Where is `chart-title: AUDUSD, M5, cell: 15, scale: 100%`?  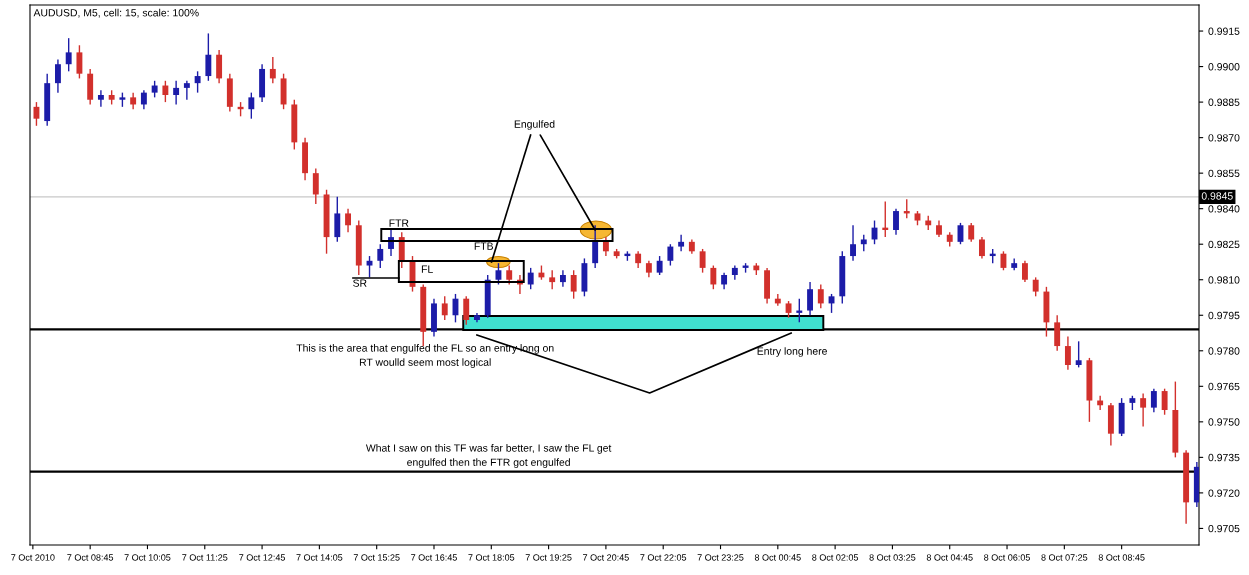
chart-title: AUDUSD, M5, cell: 15, scale: 100% is located at coordinates (116, 13).